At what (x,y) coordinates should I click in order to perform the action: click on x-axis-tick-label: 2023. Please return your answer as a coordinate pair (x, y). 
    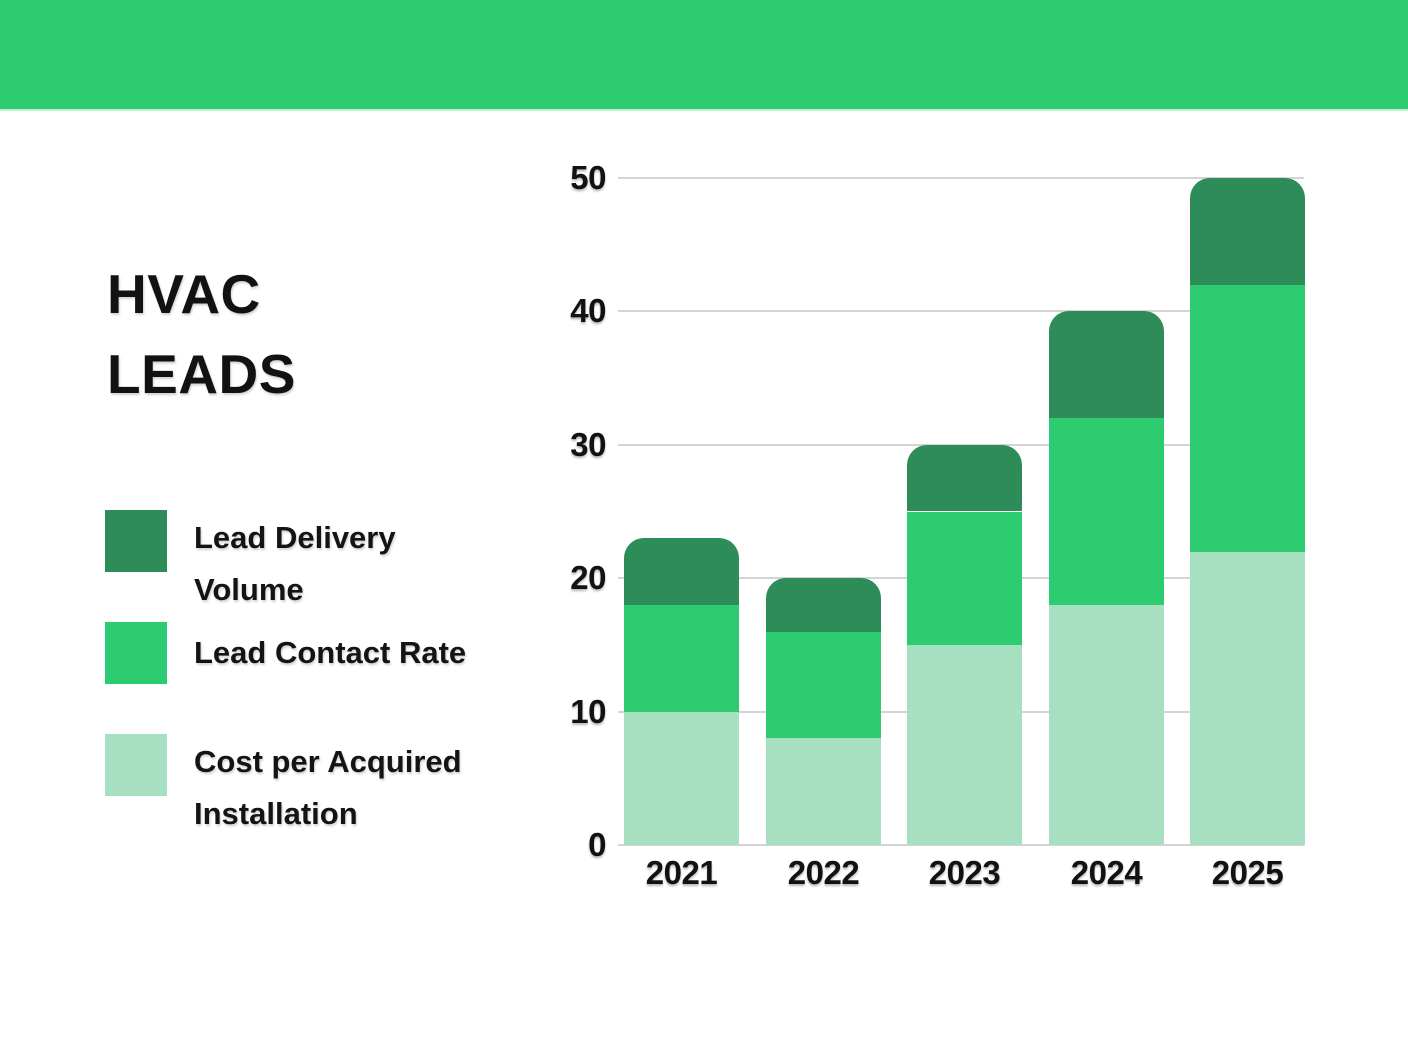
    Looking at the image, I should click on (964, 872).